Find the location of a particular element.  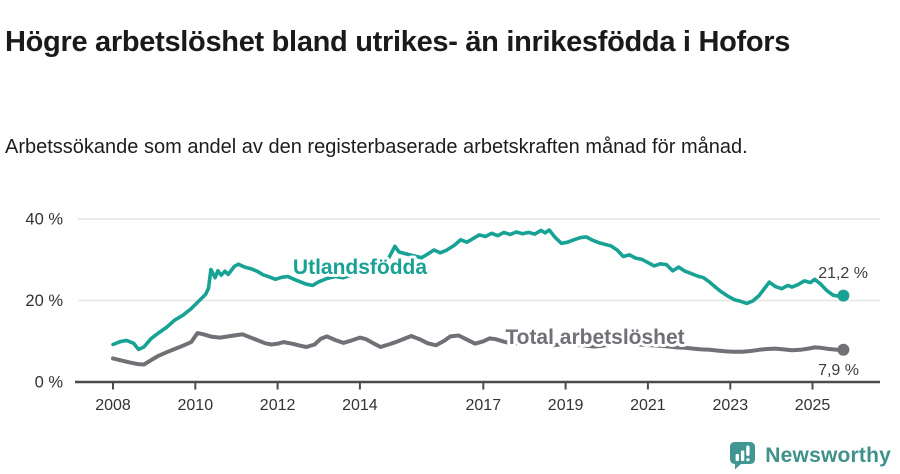

end-value-label-utlandsfodda: 21,2 % is located at coordinates (843, 273).